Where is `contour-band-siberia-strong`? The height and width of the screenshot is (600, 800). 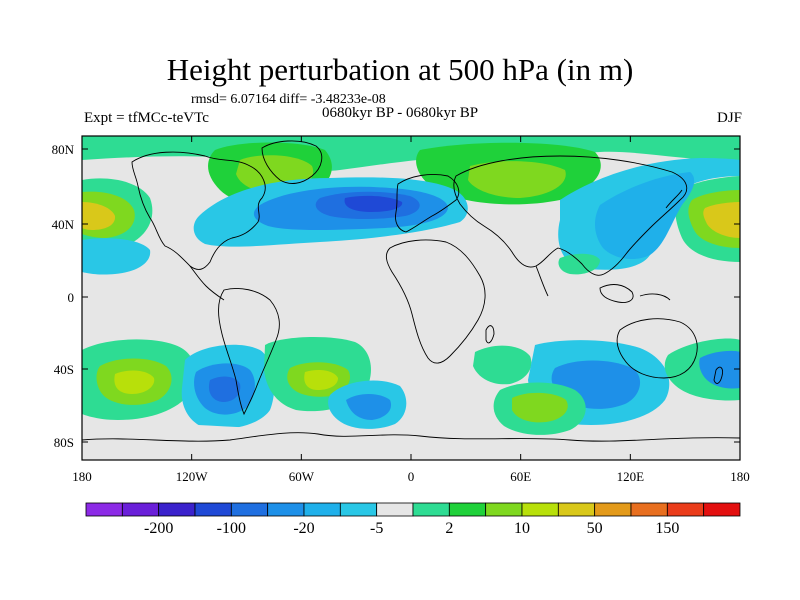
contour-band-siberia-strong is located at coordinates (517, 179).